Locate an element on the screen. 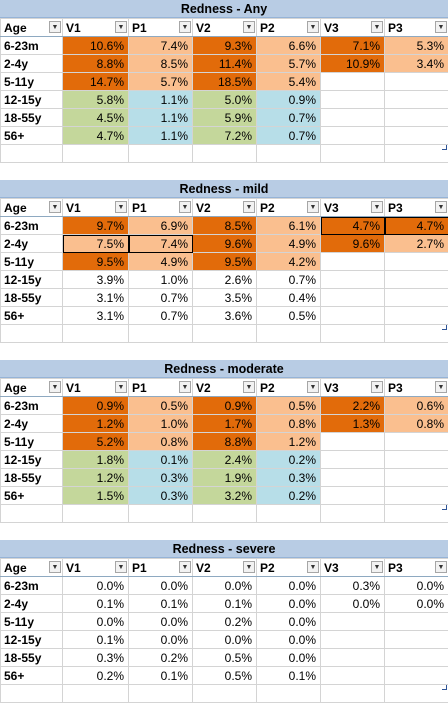  value-cell-v1: 7.5% is located at coordinates (96, 244).